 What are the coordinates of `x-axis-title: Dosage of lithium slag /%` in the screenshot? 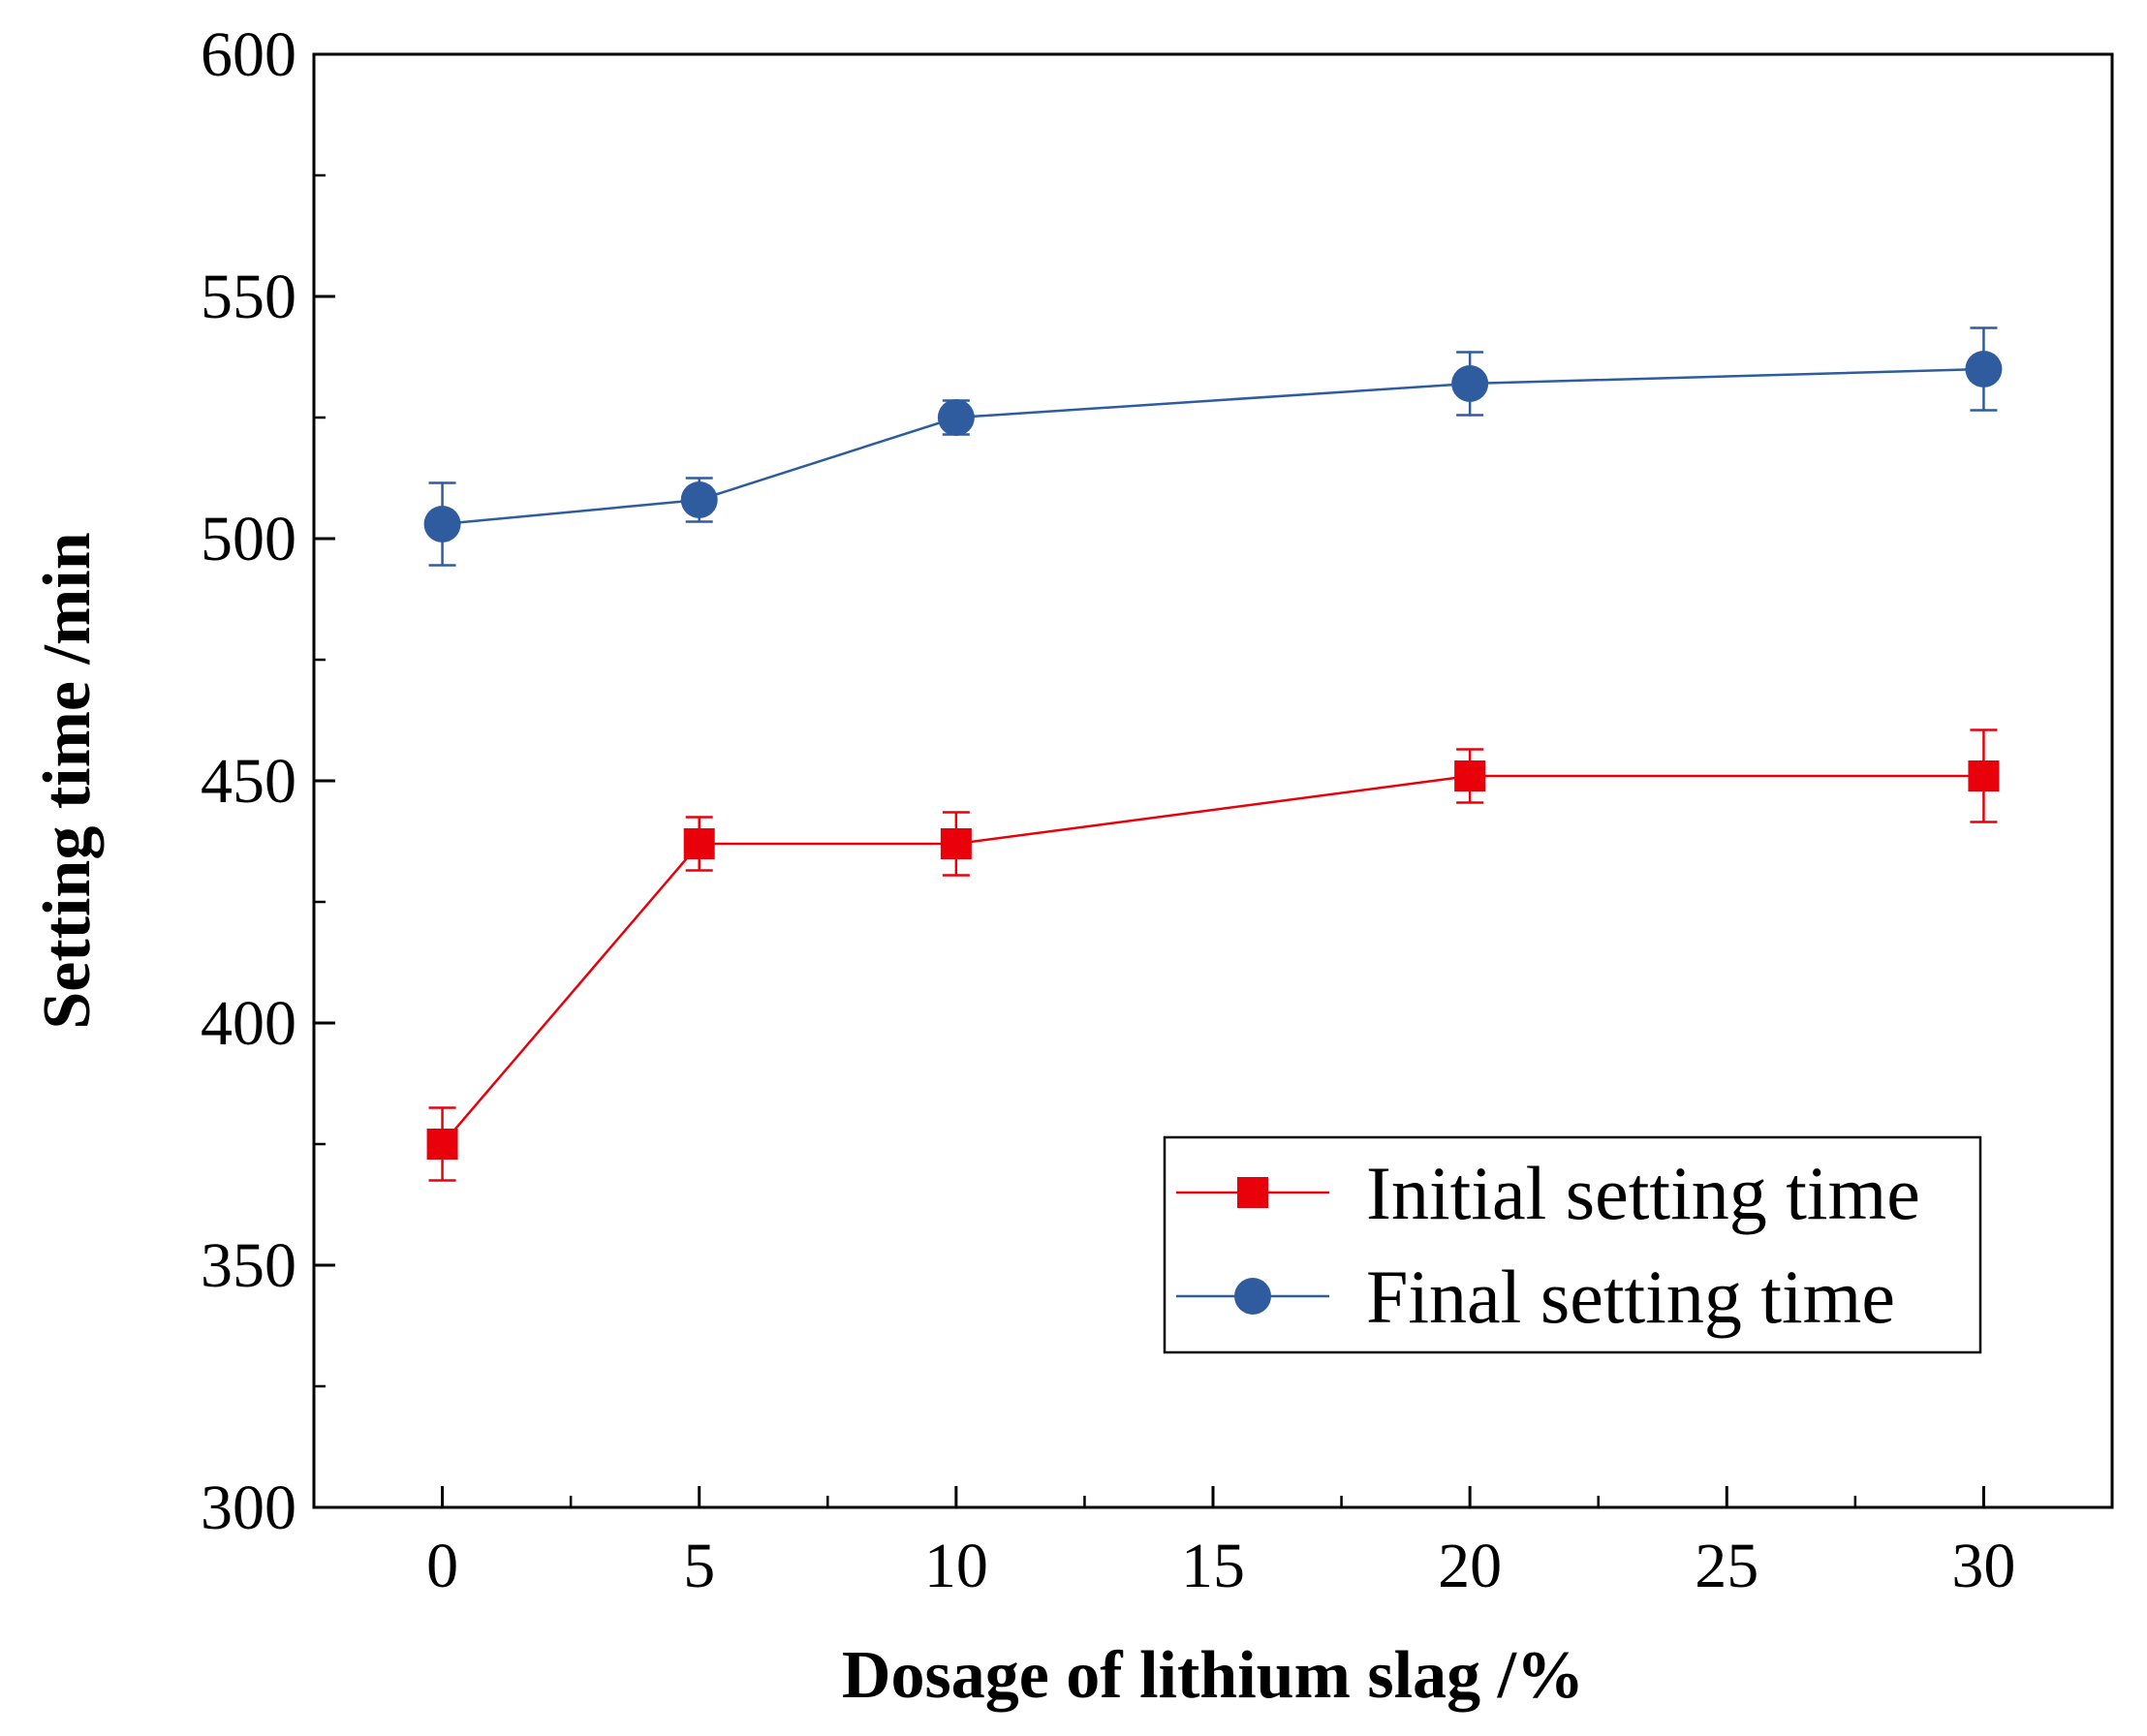 It's located at (1213, 1675).